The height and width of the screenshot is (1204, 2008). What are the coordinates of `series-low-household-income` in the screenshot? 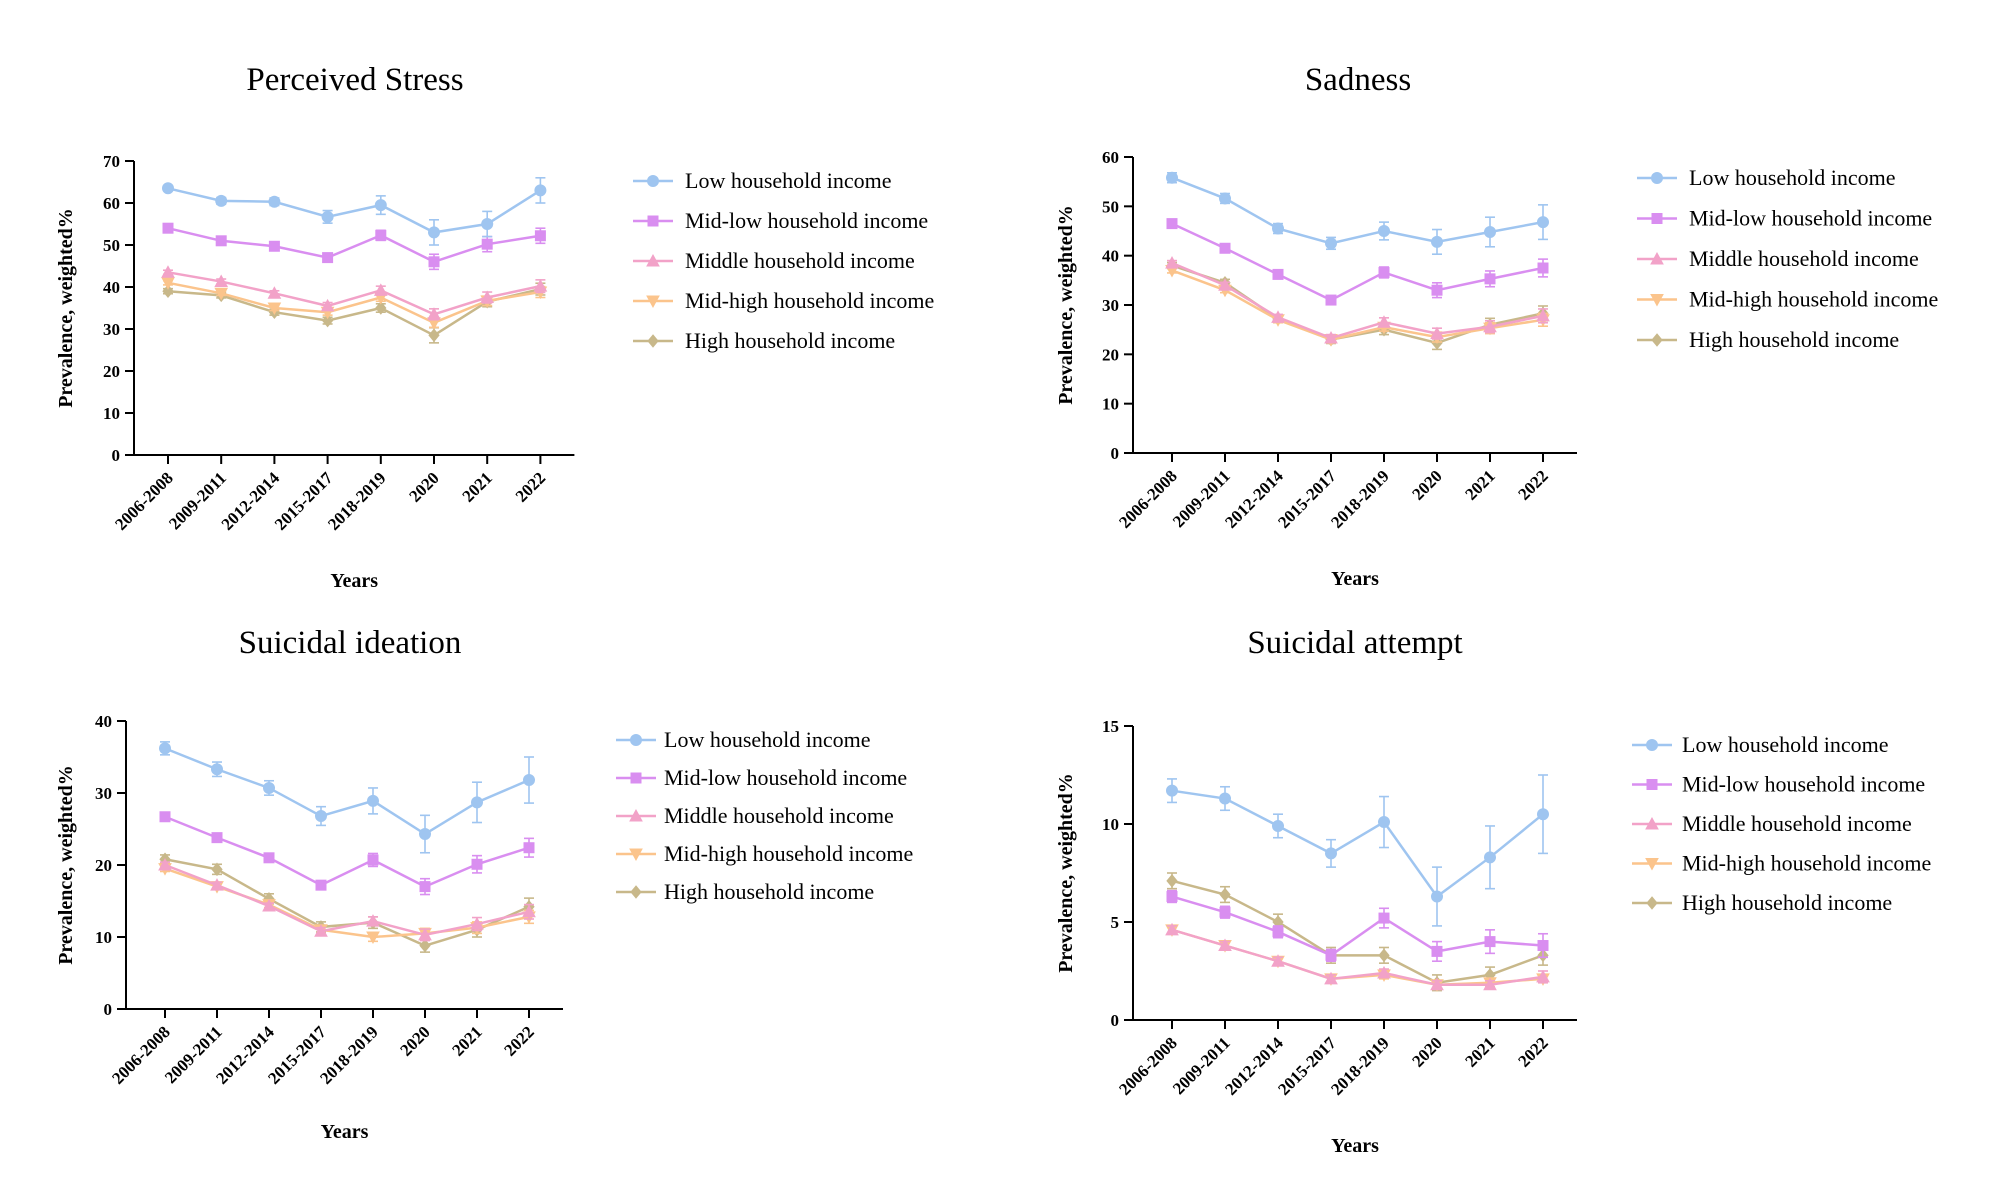 It's located at (1357, 850).